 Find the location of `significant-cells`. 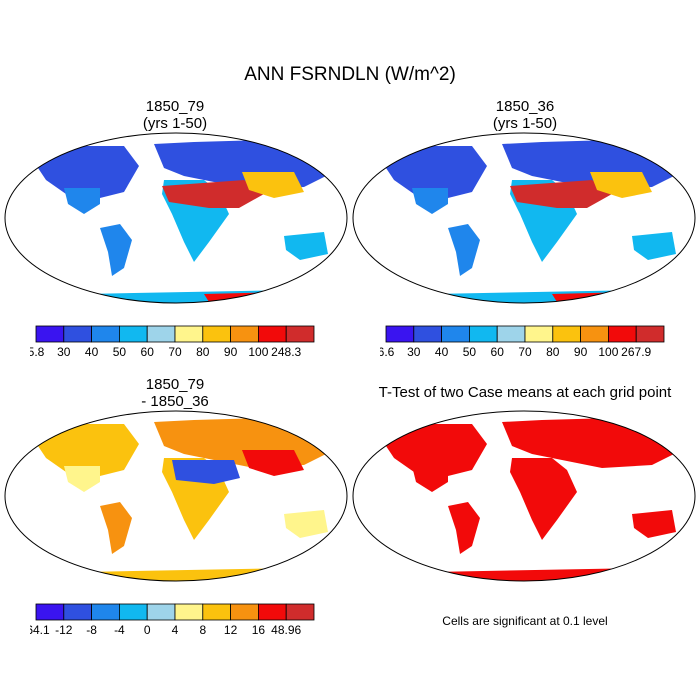

significant-cells is located at coordinates (532, 499).